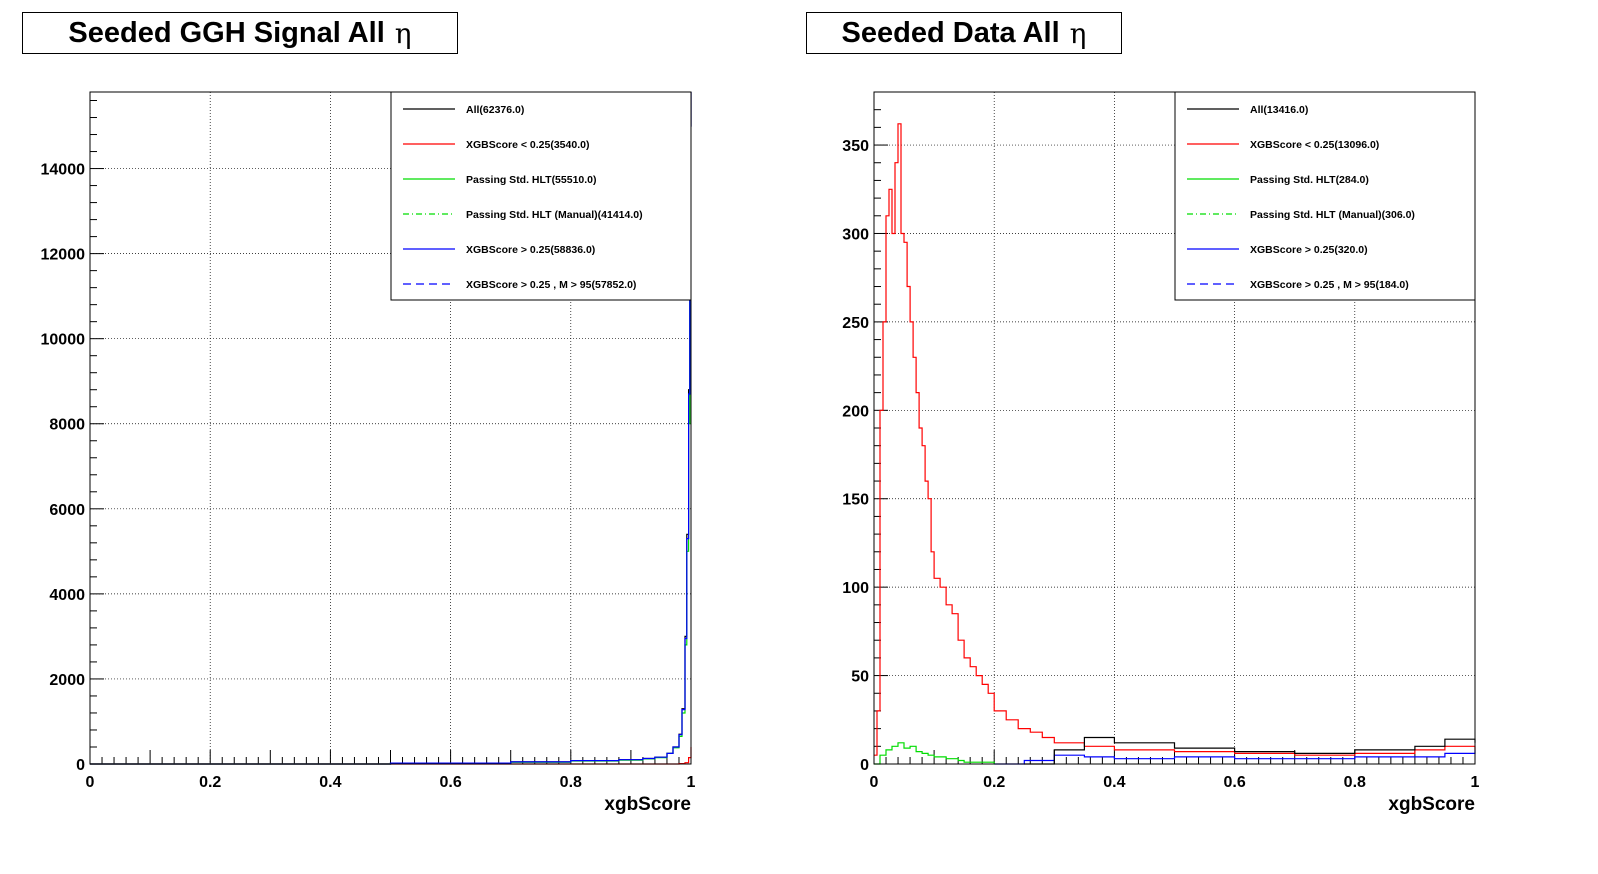 Image resolution: width=1598 pixels, height=874 pixels. I want to click on y-tick-label: 250, so click(855, 323).